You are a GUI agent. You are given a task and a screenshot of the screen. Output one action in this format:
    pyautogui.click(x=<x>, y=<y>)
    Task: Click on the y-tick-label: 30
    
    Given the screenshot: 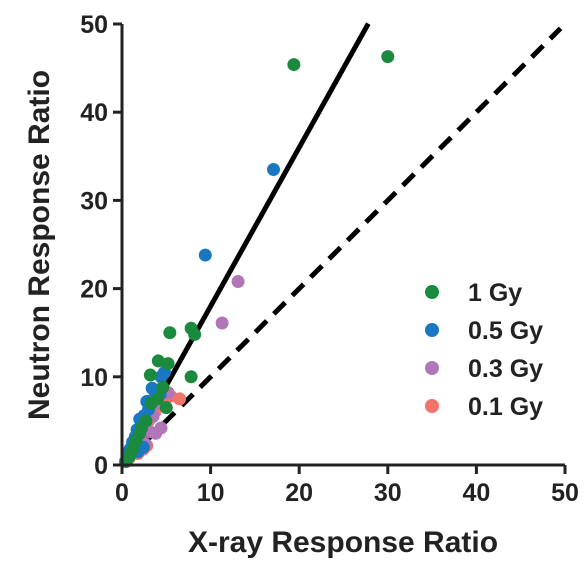 What is the action you would take?
    pyautogui.click(x=94, y=201)
    